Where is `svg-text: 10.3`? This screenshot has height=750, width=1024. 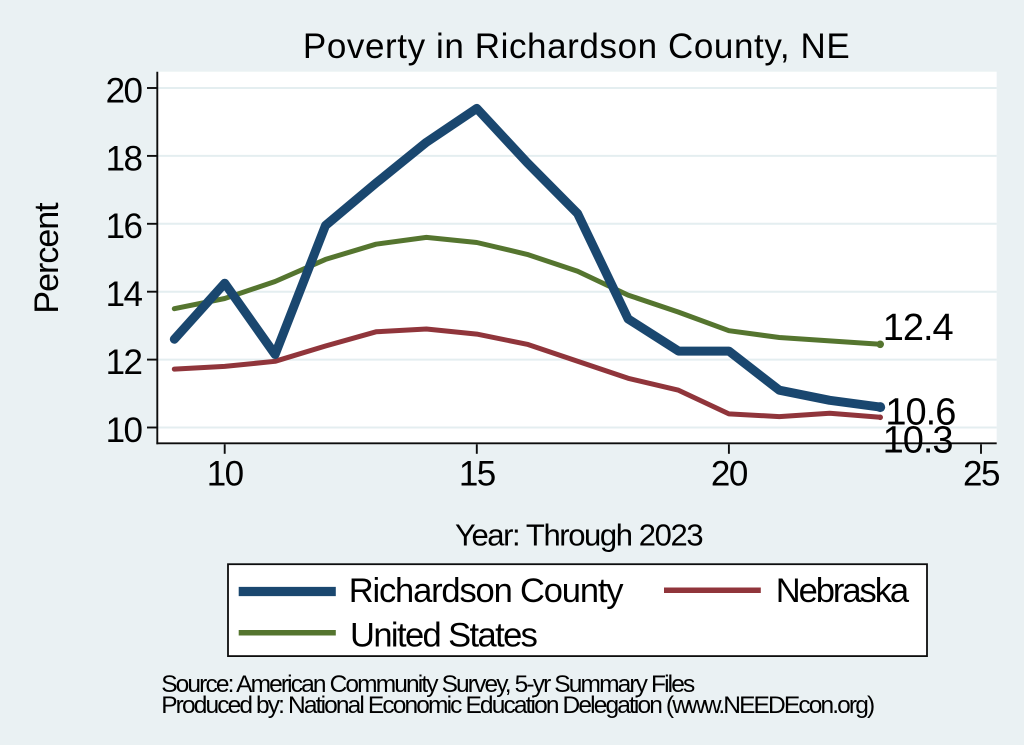 svg-text: 10.3 is located at coordinates (918, 440).